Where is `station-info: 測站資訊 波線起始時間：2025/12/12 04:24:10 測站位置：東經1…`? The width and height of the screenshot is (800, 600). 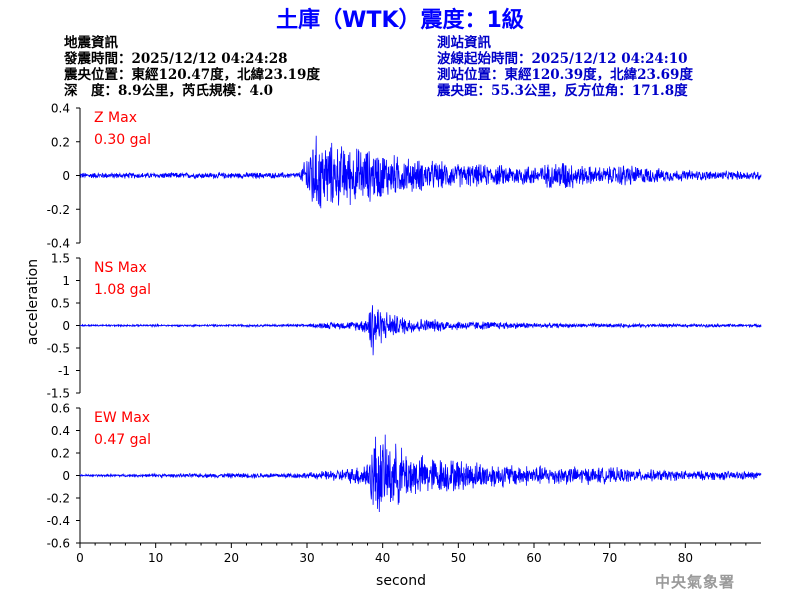
station-info: 測站資訊 波線起始時間：2025/12/12 04:24:10 測站位置：東經1… is located at coordinates (565, 67).